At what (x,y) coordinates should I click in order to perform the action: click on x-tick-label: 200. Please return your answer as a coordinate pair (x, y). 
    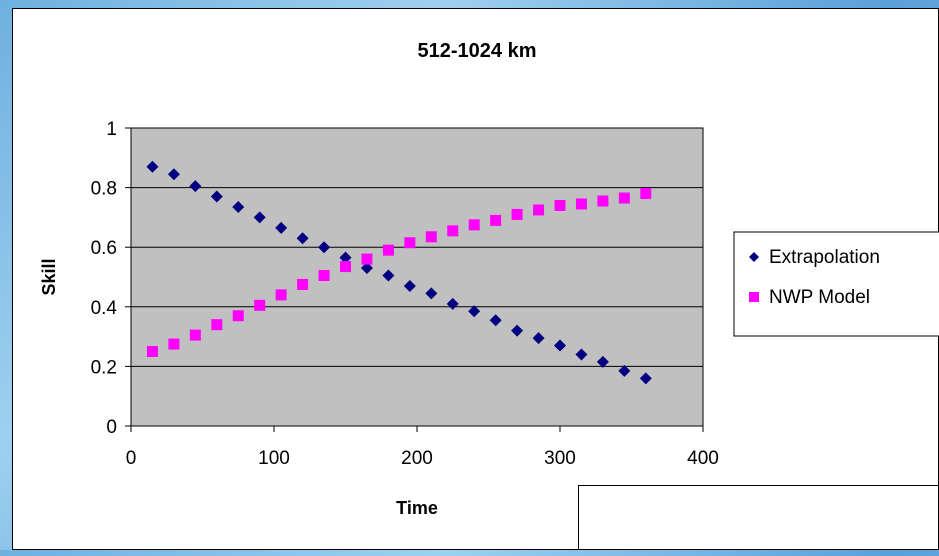
    Looking at the image, I should click on (417, 458).